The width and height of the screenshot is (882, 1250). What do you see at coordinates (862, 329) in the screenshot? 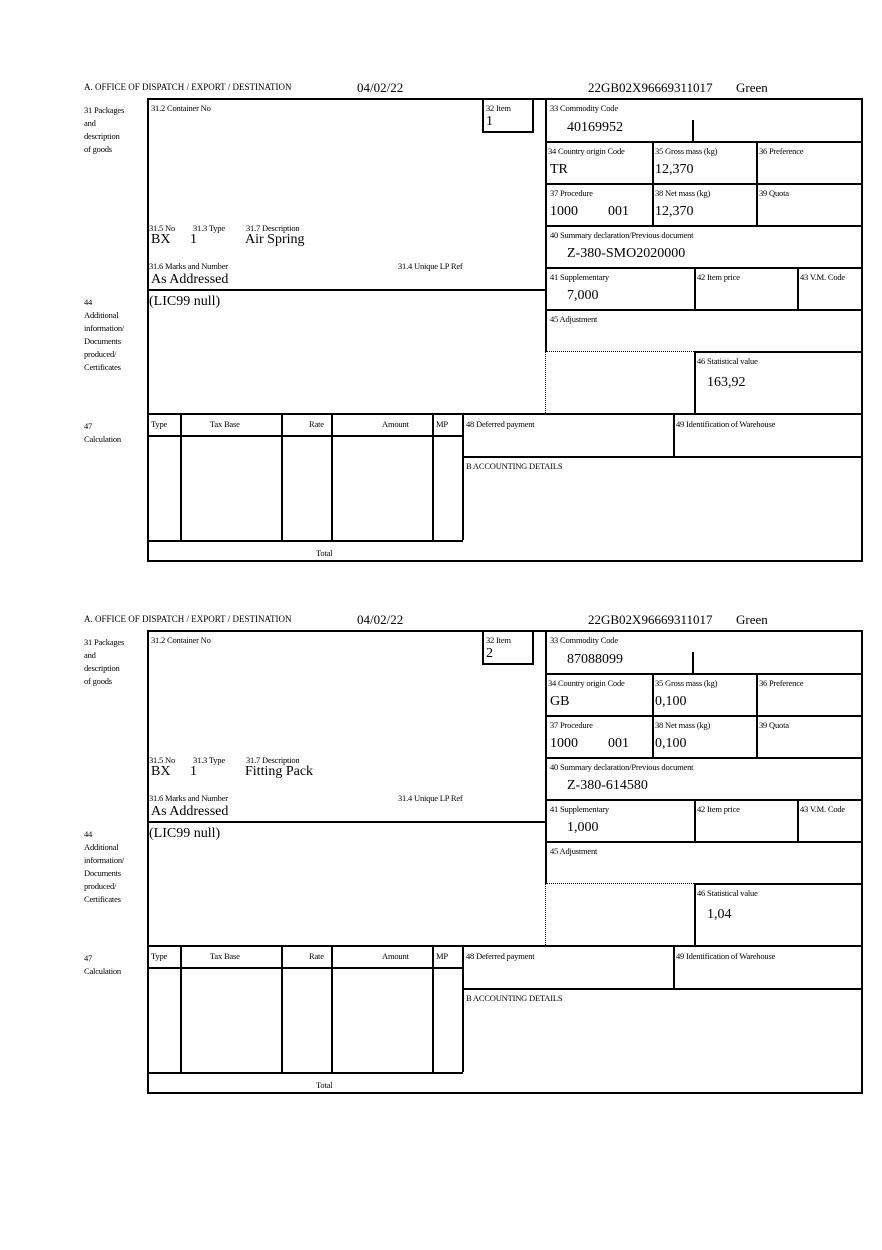
I see `frame-right` at bounding box center [862, 329].